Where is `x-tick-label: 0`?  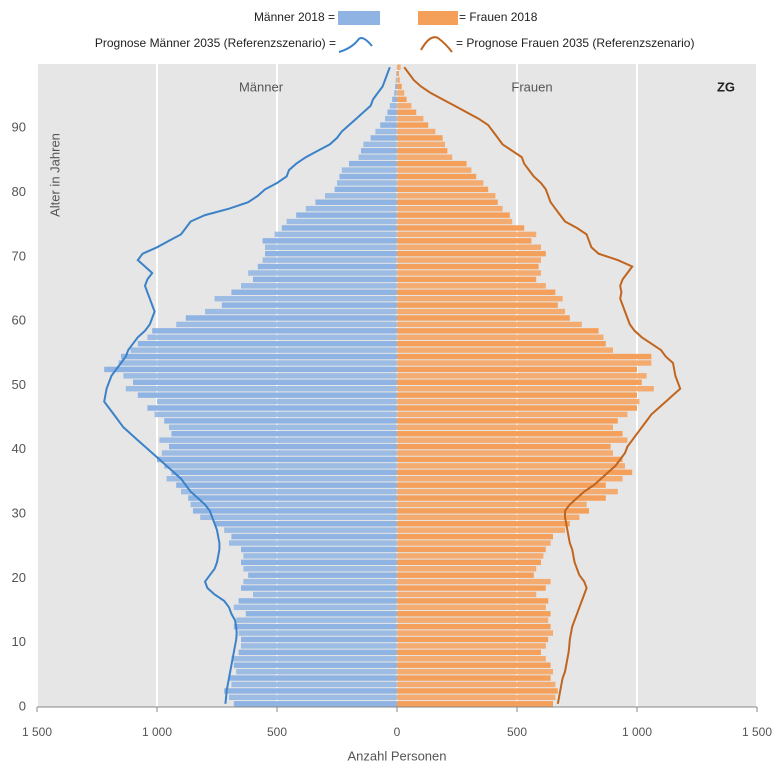
x-tick-label: 0 is located at coordinates (397, 732).